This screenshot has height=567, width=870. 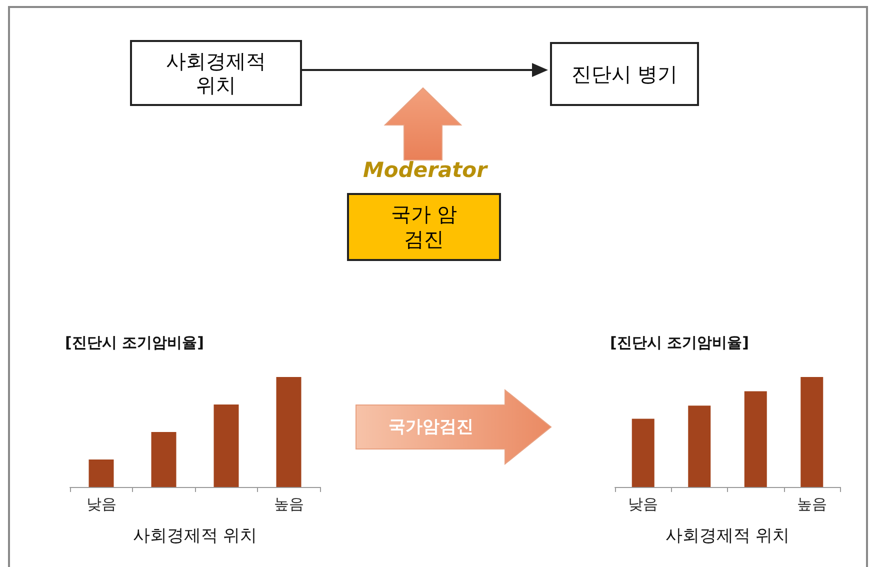 I want to click on text: 국가 암검진, so click(x=424, y=227).